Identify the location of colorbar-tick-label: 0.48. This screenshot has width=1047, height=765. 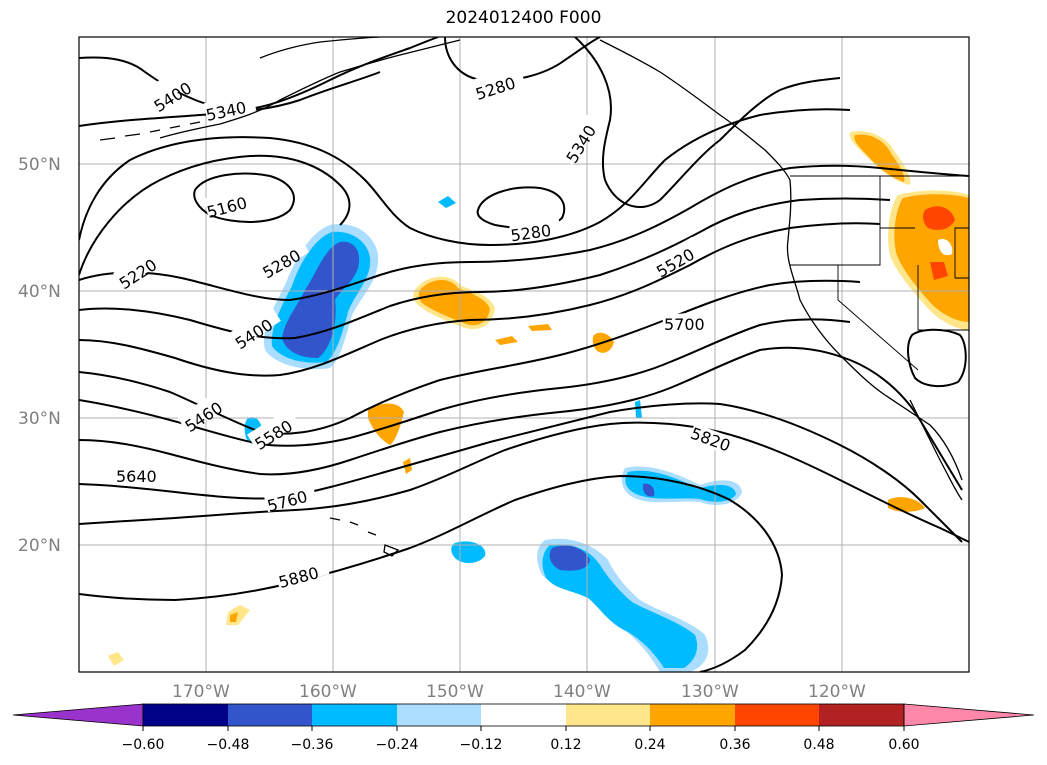
(818, 745).